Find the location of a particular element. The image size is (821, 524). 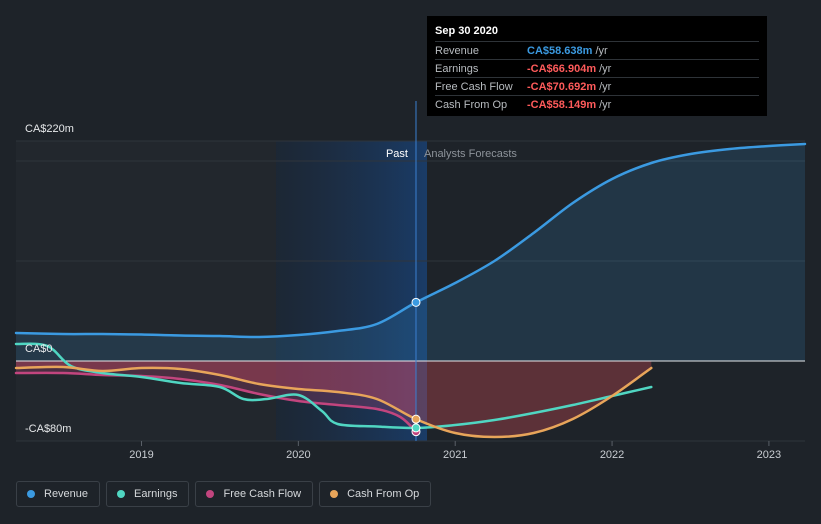

y-label-top: CA$220m is located at coordinates (49, 129).